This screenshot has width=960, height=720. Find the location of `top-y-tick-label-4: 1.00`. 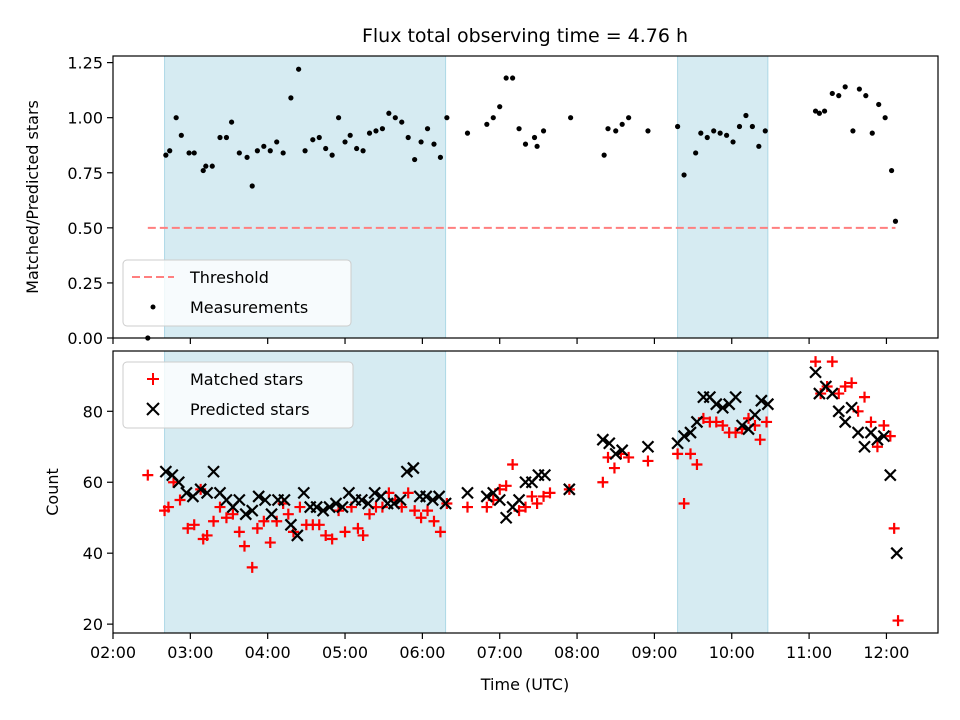

top-y-tick-label-4: 1.00 is located at coordinates (85, 118).